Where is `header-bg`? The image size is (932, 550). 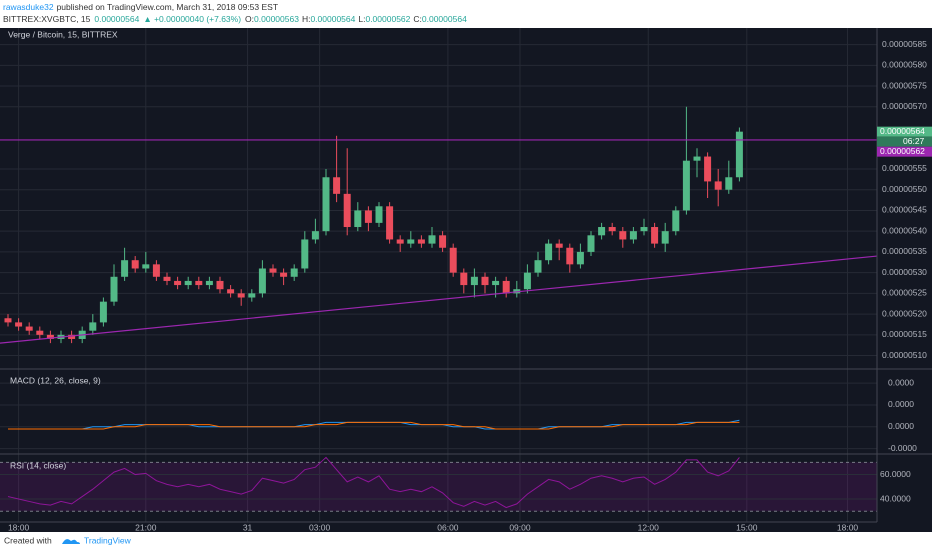 header-bg is located at coordinates (466, 14).